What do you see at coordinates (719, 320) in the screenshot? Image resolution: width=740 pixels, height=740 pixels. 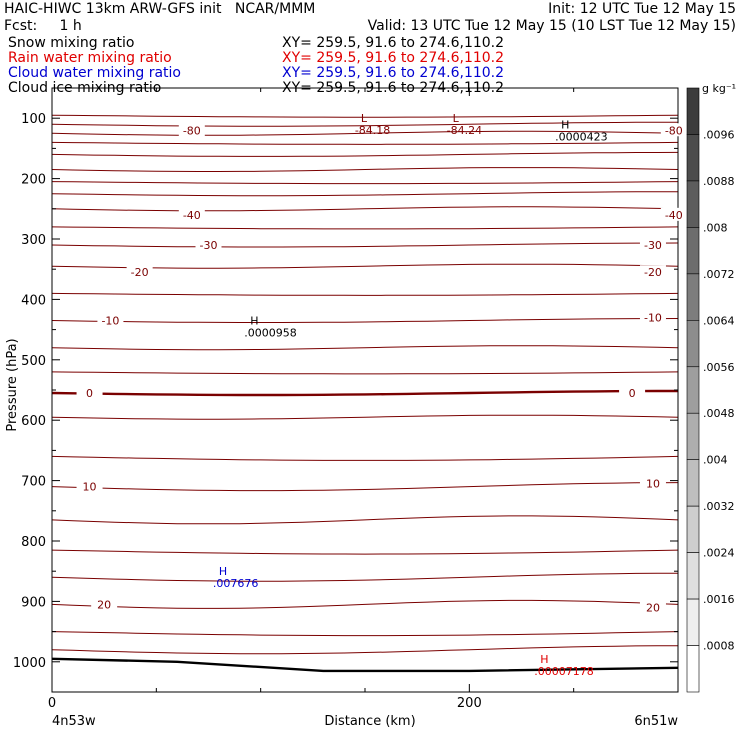 I see `colorbar-label: .0064` at bounding box center [719, 320].